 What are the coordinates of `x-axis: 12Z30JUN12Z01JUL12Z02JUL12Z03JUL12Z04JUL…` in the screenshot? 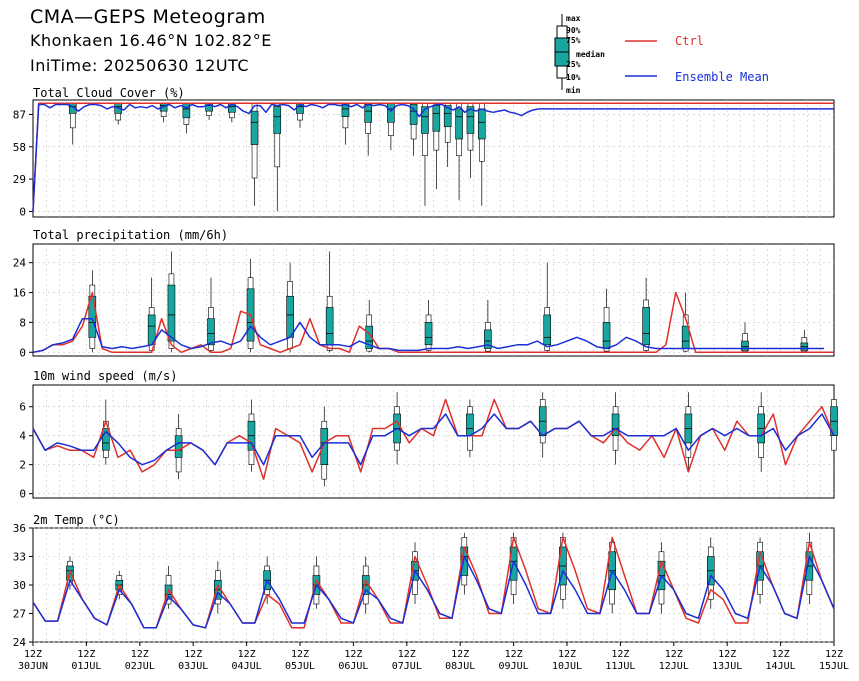 It's located at (433, 657).